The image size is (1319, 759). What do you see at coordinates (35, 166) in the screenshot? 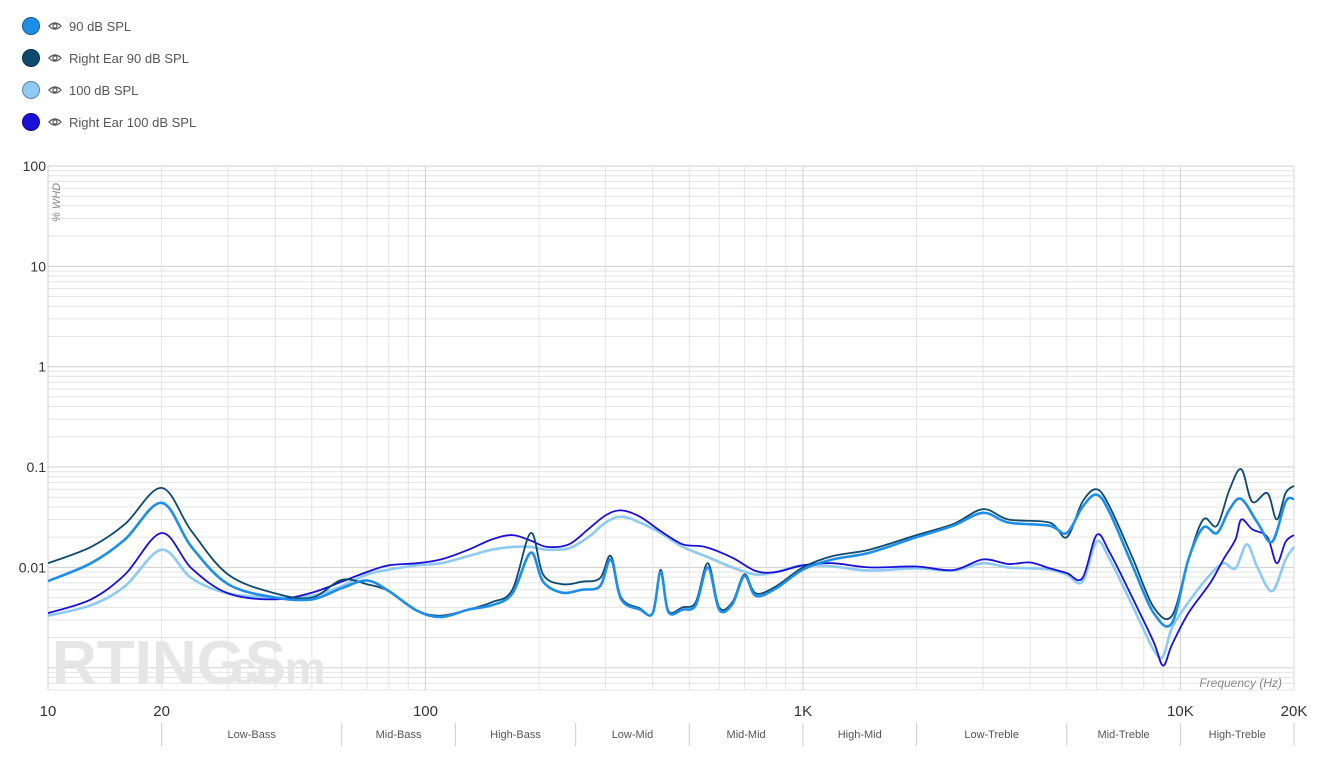
I see `y-tick-label: 100` at bounding box center [35, 166].